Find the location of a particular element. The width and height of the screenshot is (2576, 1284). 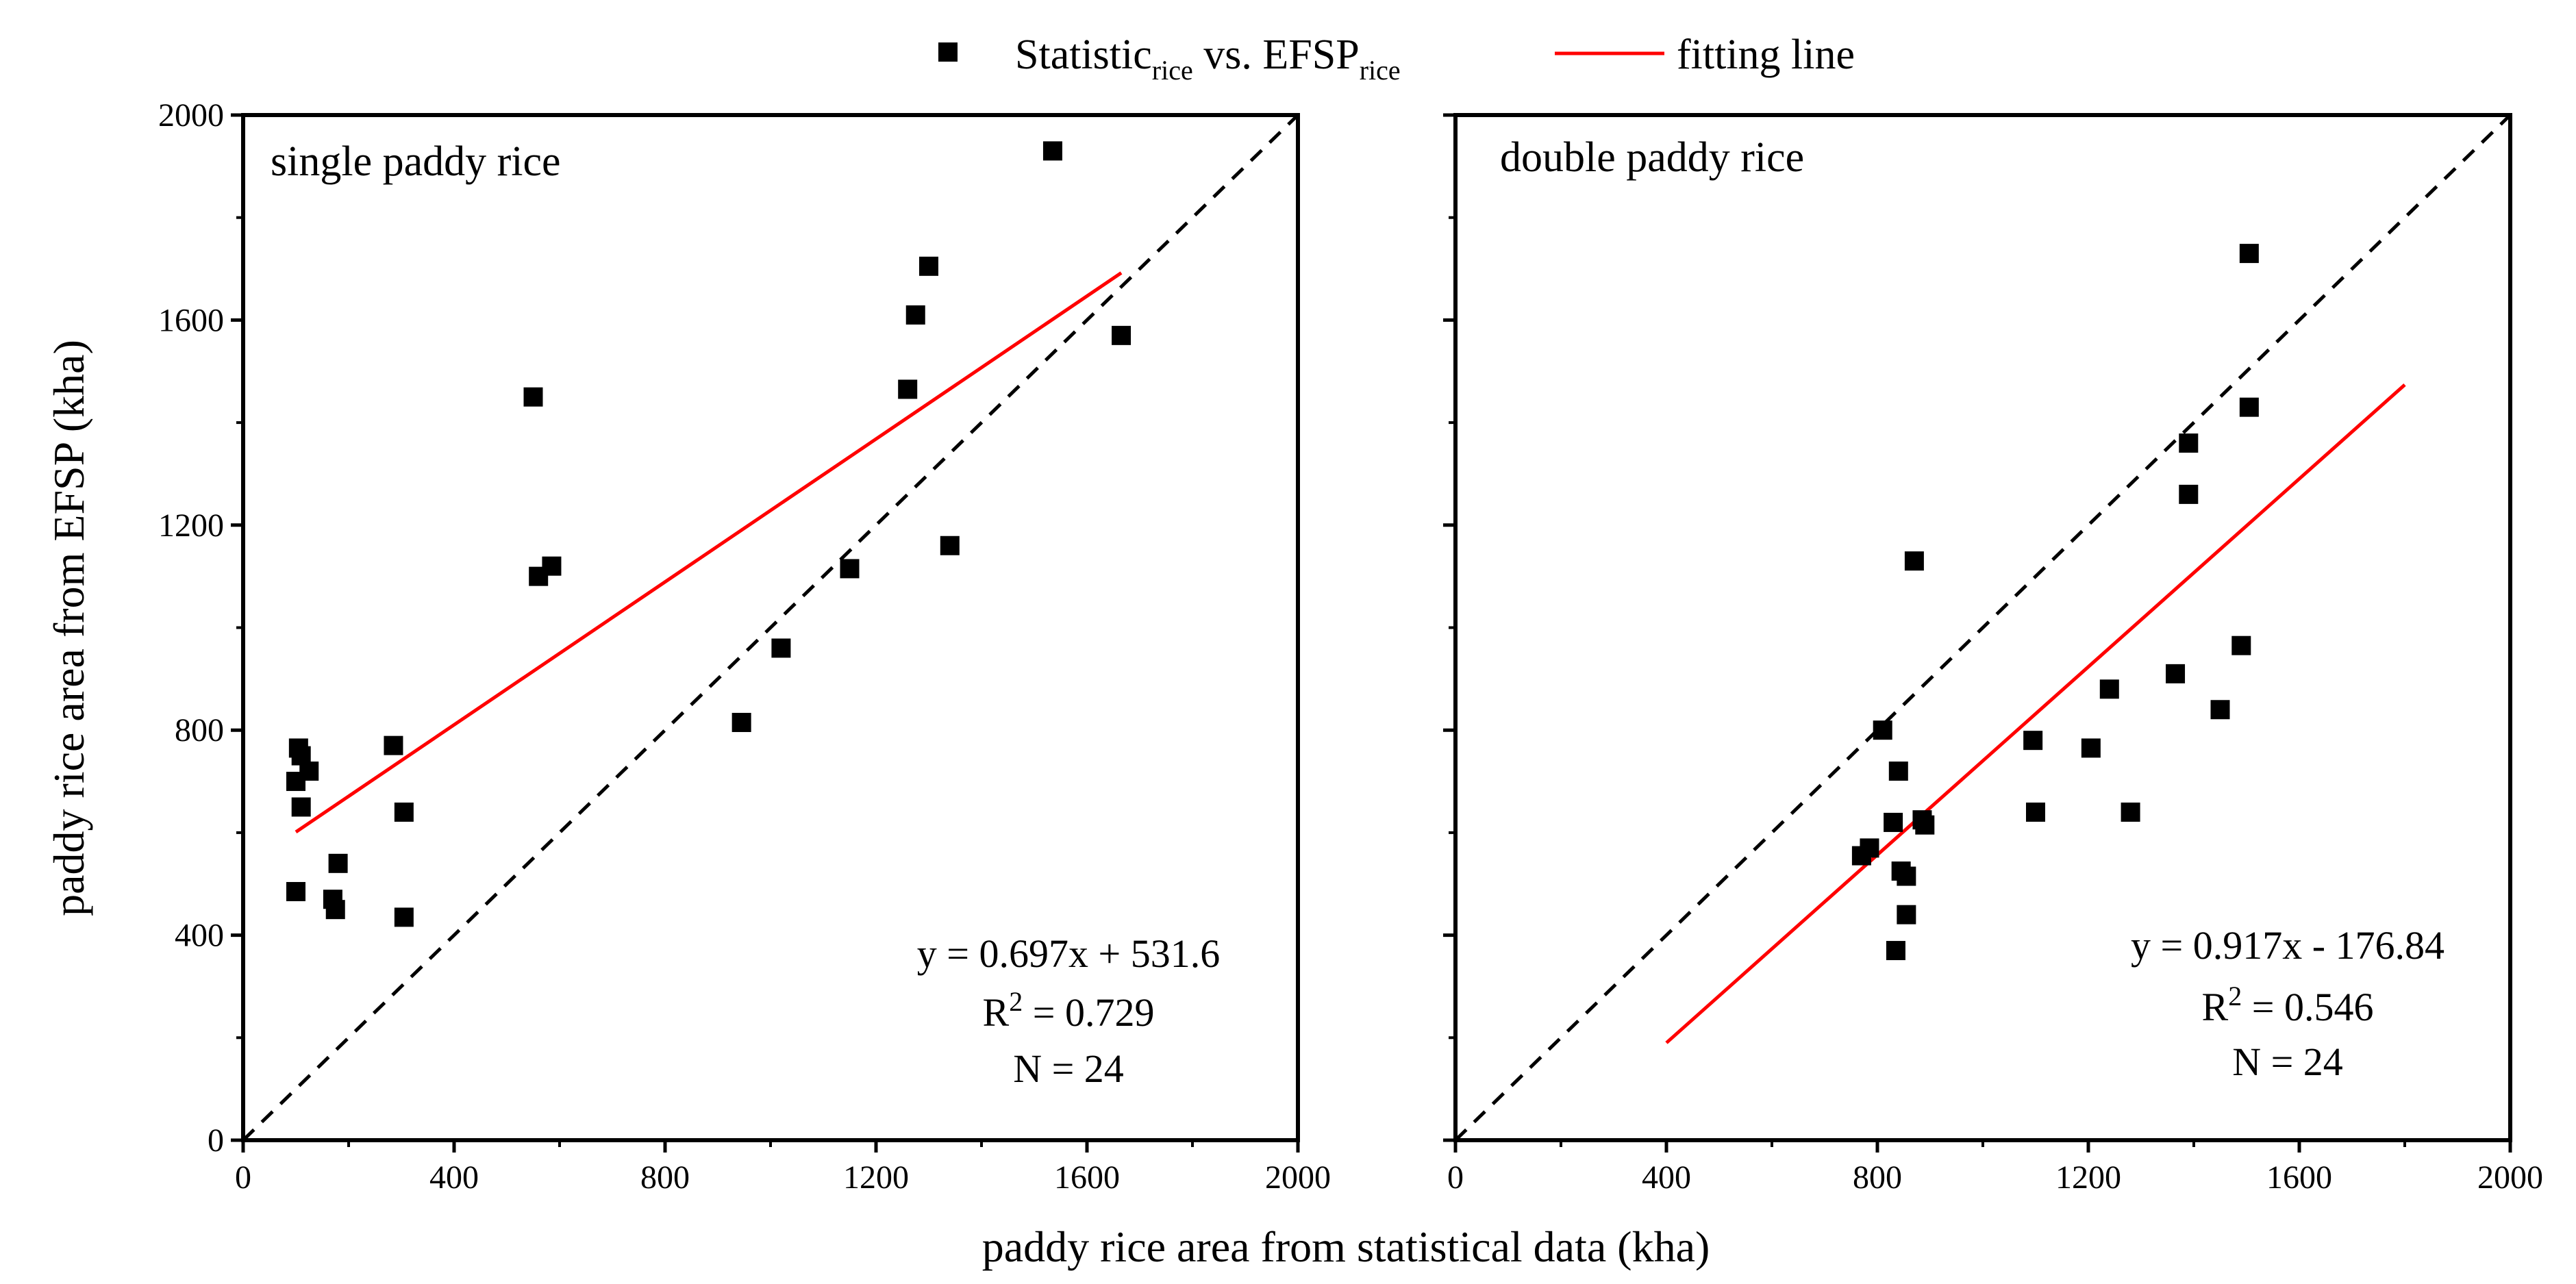

r-squared: R2 = 0.546 is located at coordinates (2288, 1005).